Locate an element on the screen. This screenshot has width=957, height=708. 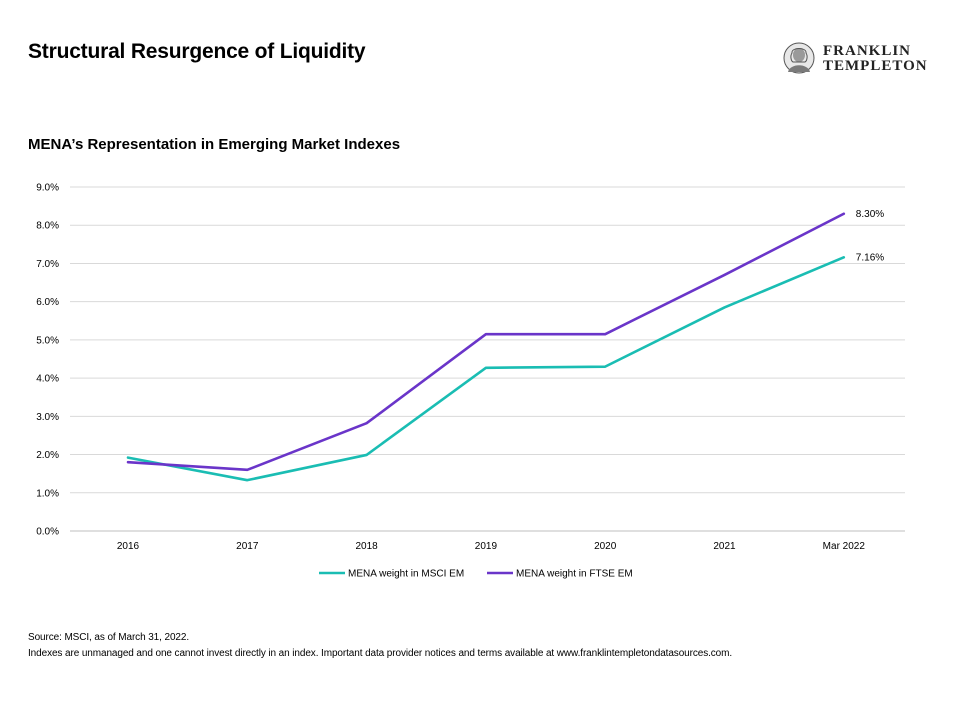
y-tick-label: 4.0% is located at coordinates (47, 379).